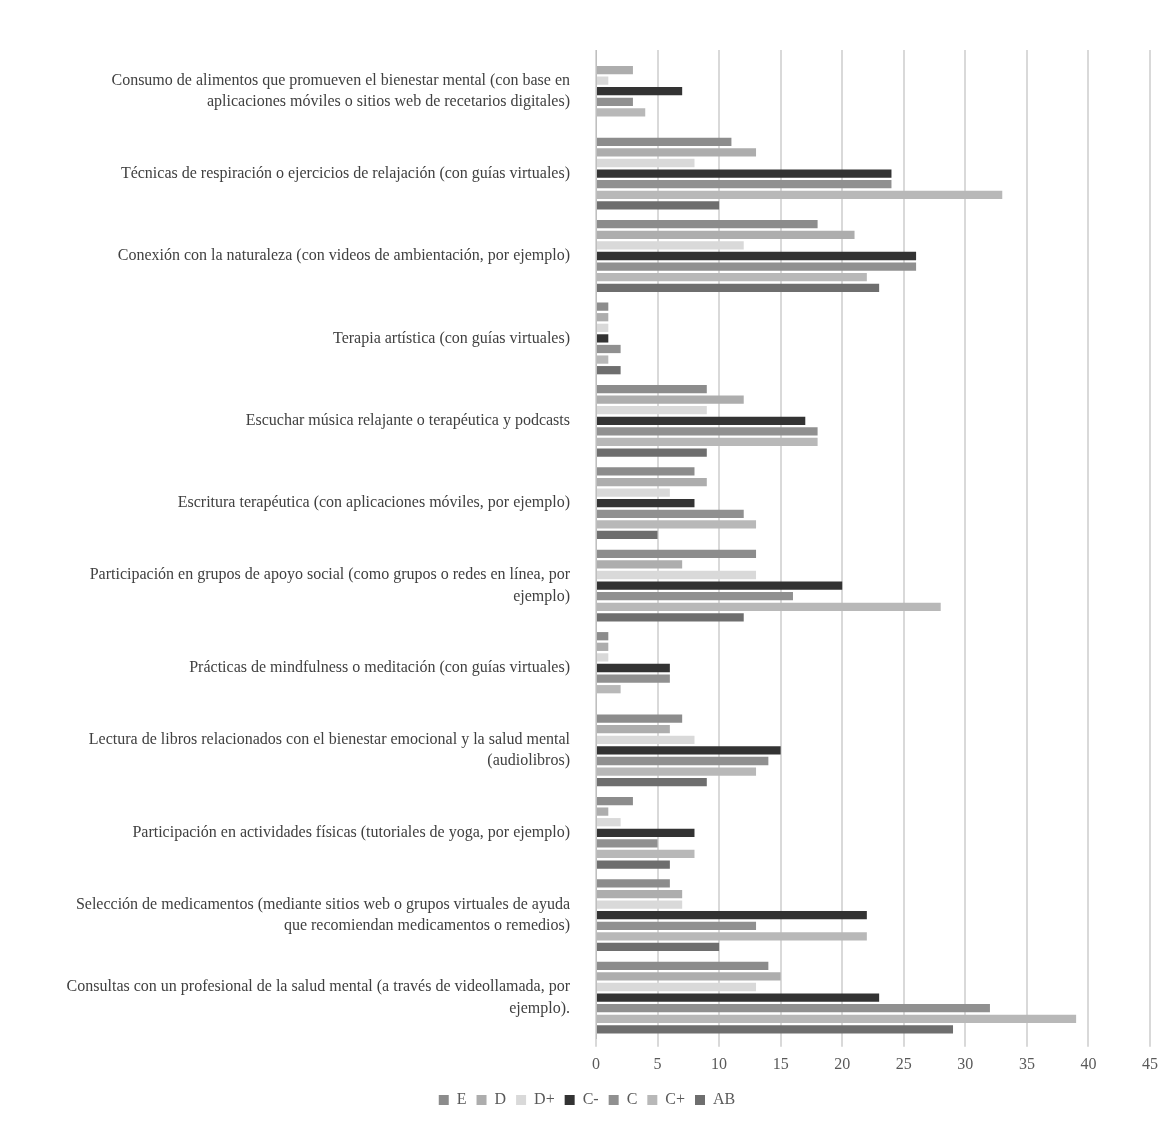  What do you see at coordinates (329, 749) in the screenshot?
I see `y-tick-label: Lectura de libros relacionados con el bienestar emocional y la salud mental (audiolibros)` at bounding box center [329, 749].